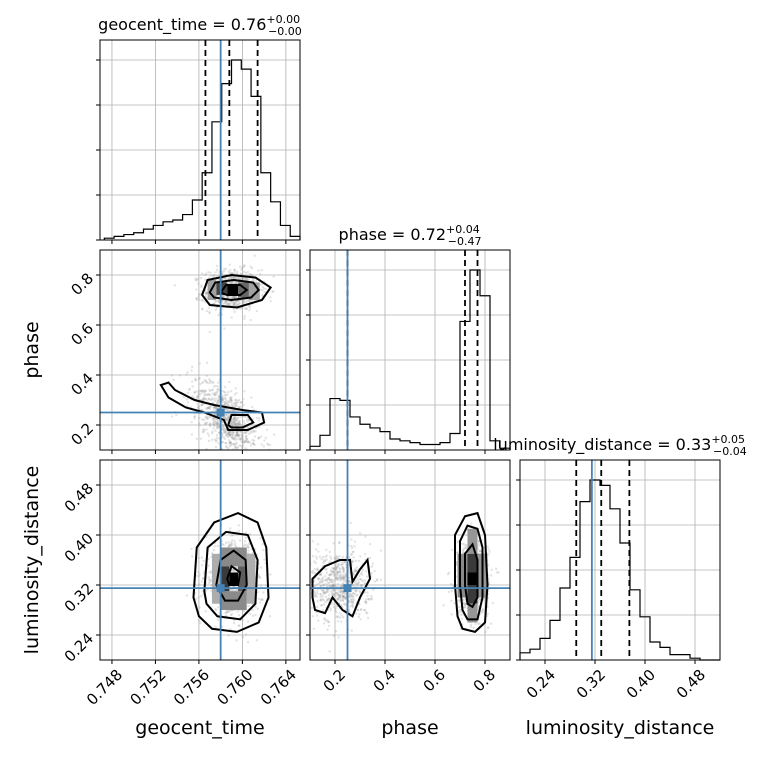 The height and width of the screenshot is (760, 760). Describe the element at coordinates (410, 560) in the screenshot. I see `axes-frame` at that location.